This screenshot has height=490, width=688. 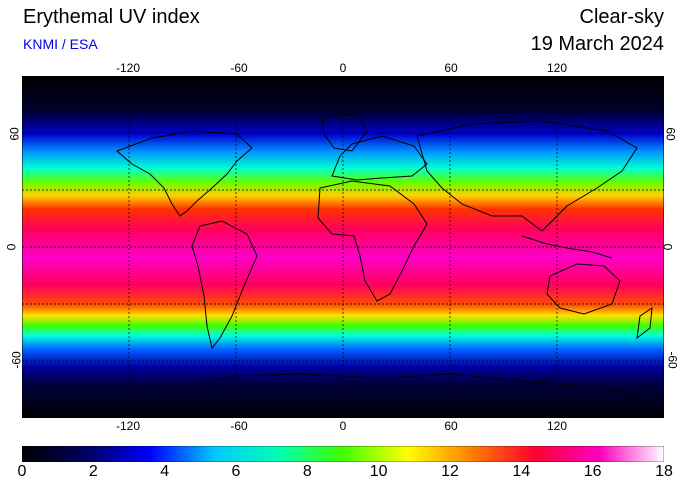 I want to click on colorbar-tick-label: 10, so click(x=378, y=471).